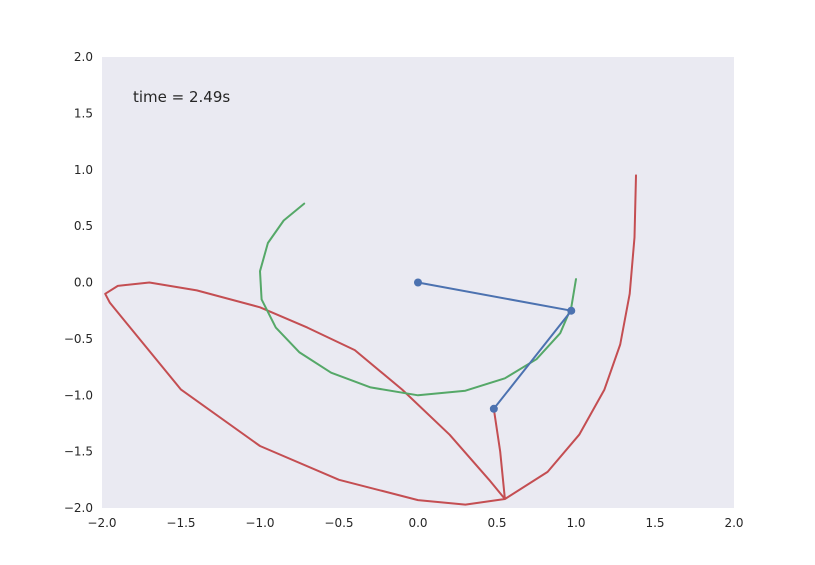 The width and height of the screenshot is (815, 565). What do you see at coordinates (83, 170) in the screenshot?
I see `y-tick-label: 1.0` at bounding box center [83, 170].